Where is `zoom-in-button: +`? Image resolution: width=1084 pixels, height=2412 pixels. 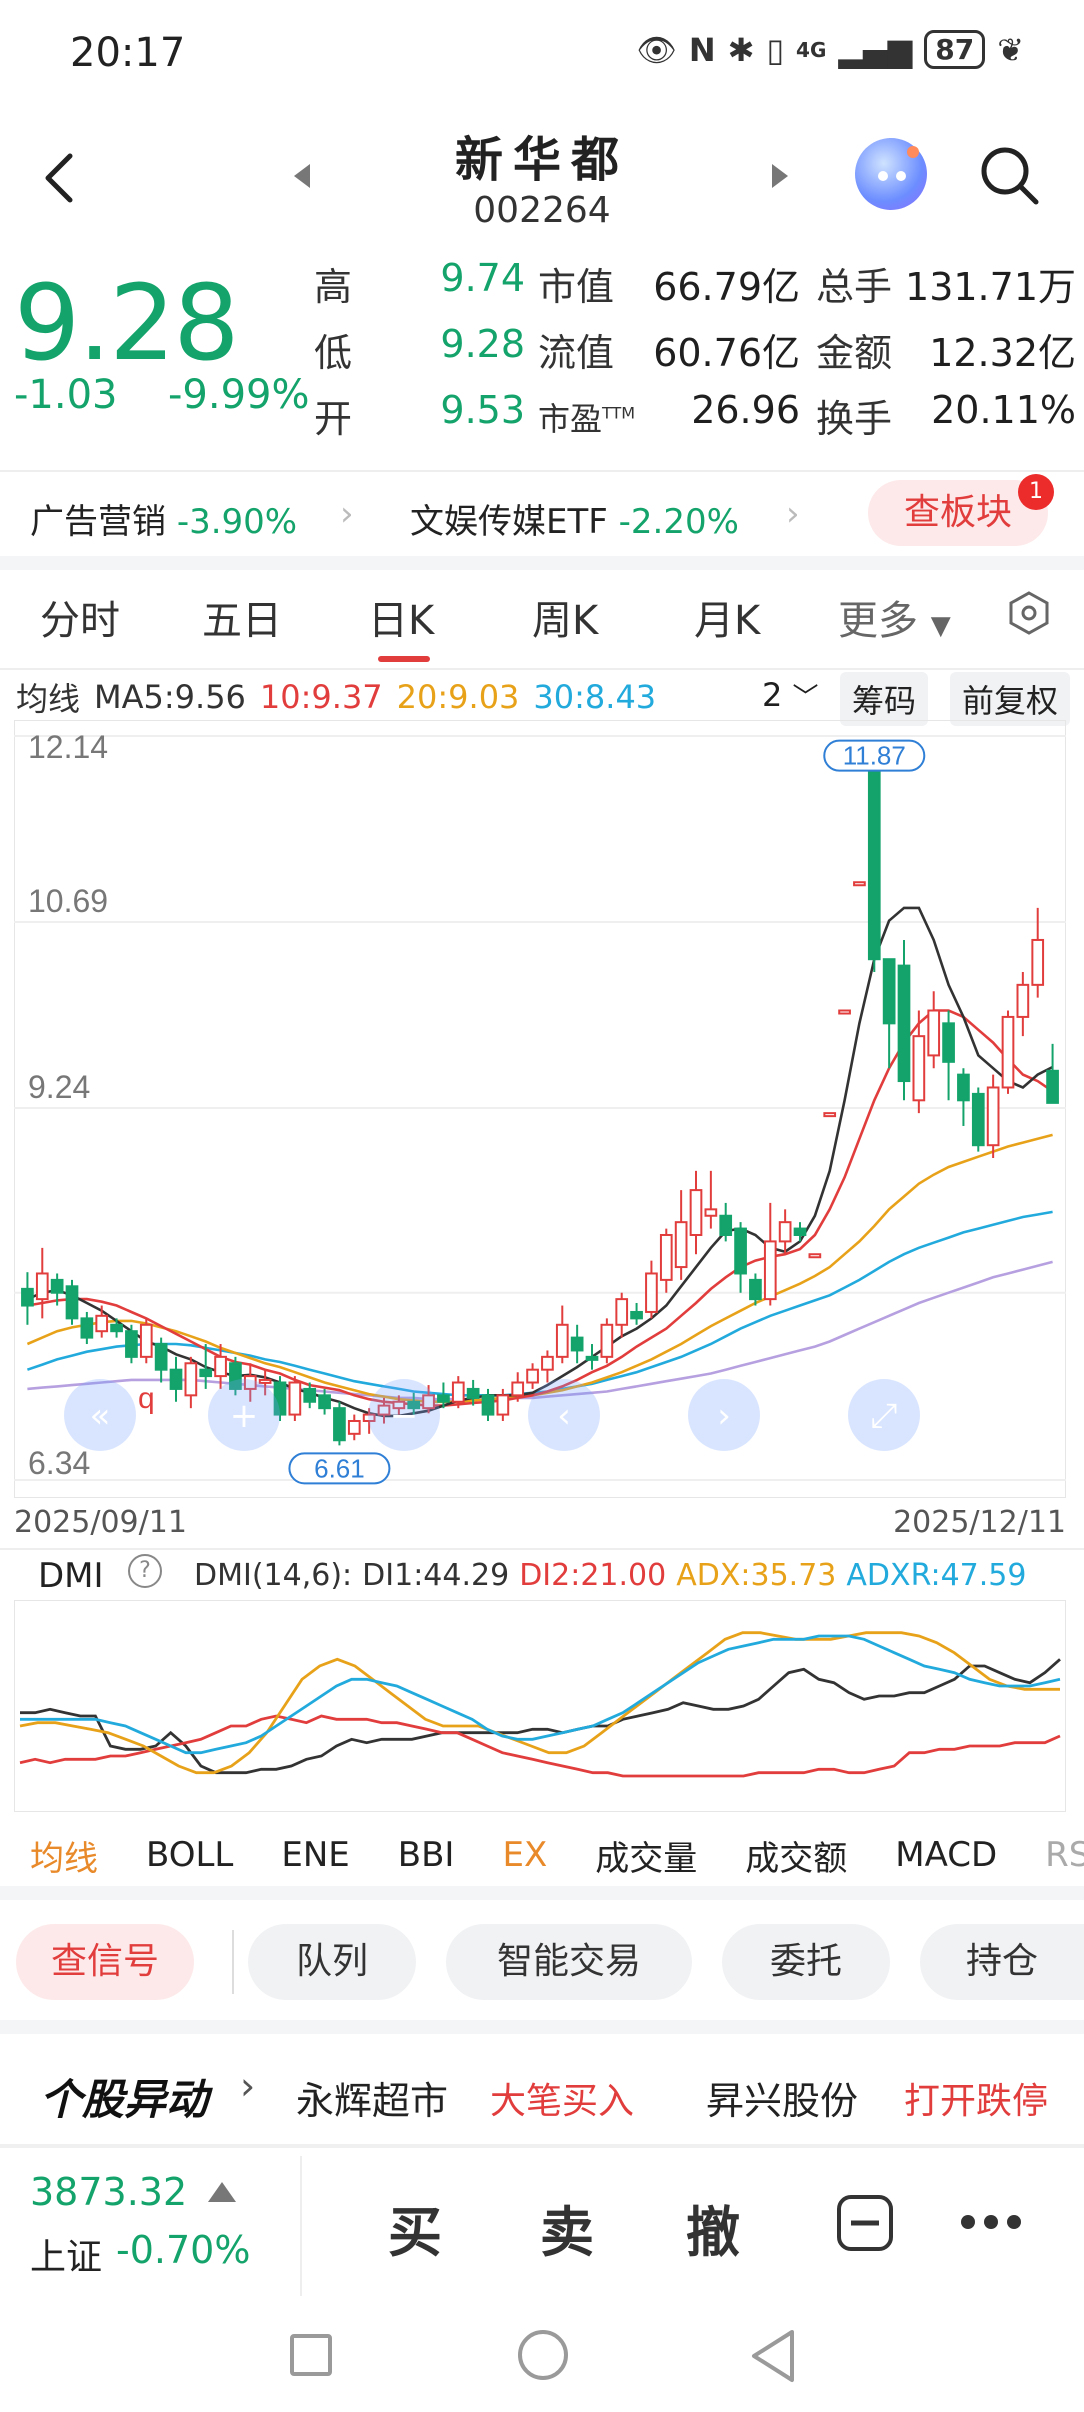 zoom-in-button: + is located at coordinates (244, 1415).